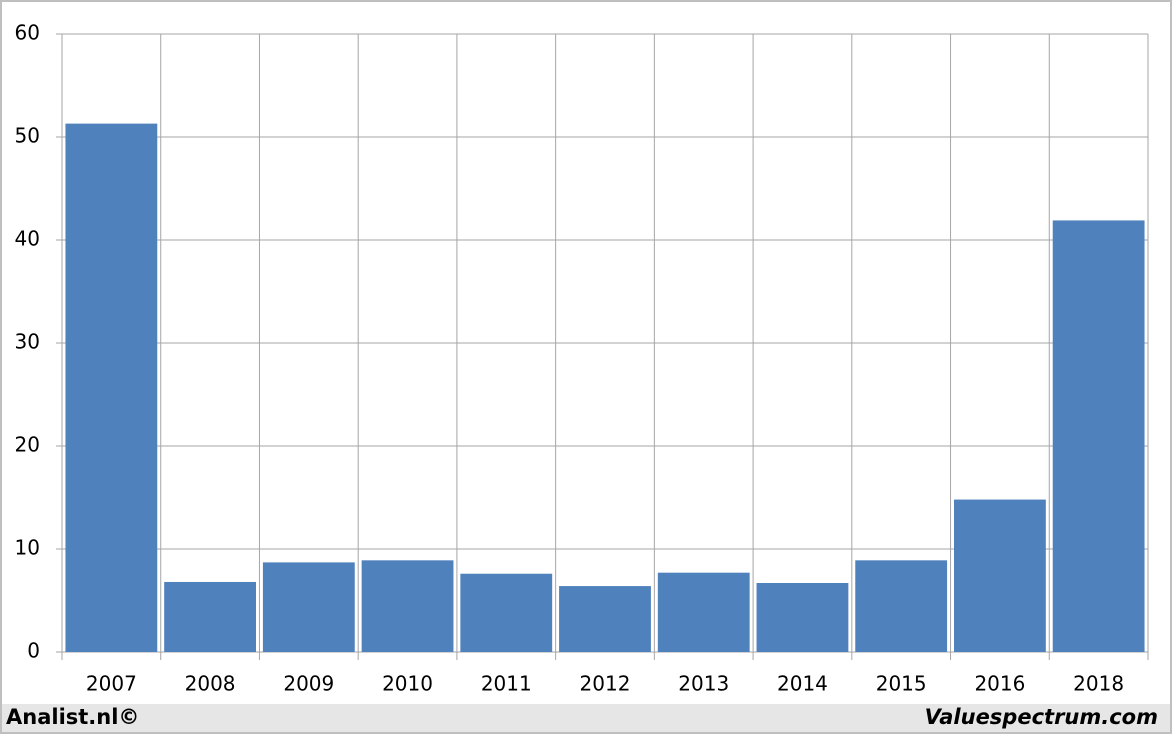 The width and height of the screenshot is (1172, 734). What do you see at coordinates (27, 239) in the screenshot?
I see `y-tick-label: 40` at bounding box center [27, 239].